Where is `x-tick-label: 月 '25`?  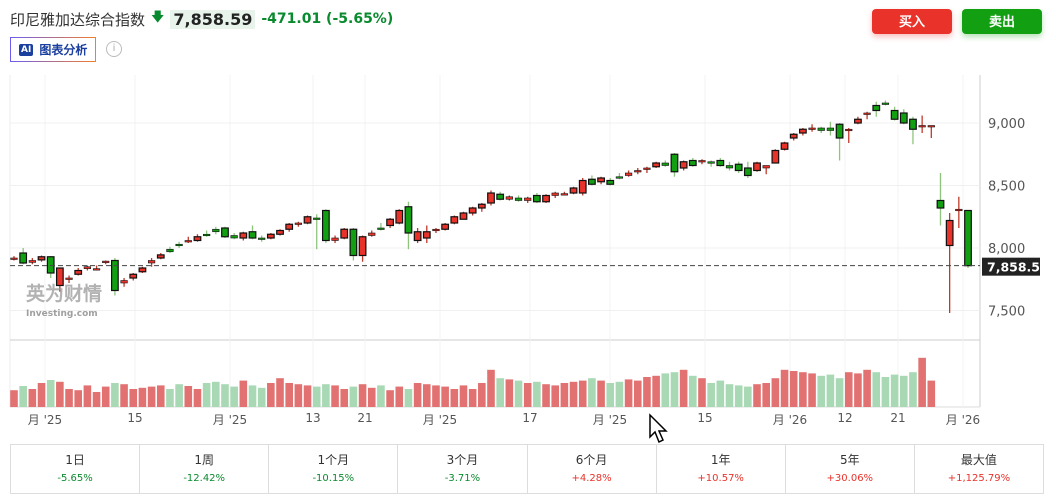 x-tick-label: 月 '25 is located at coordinates (610, 420).